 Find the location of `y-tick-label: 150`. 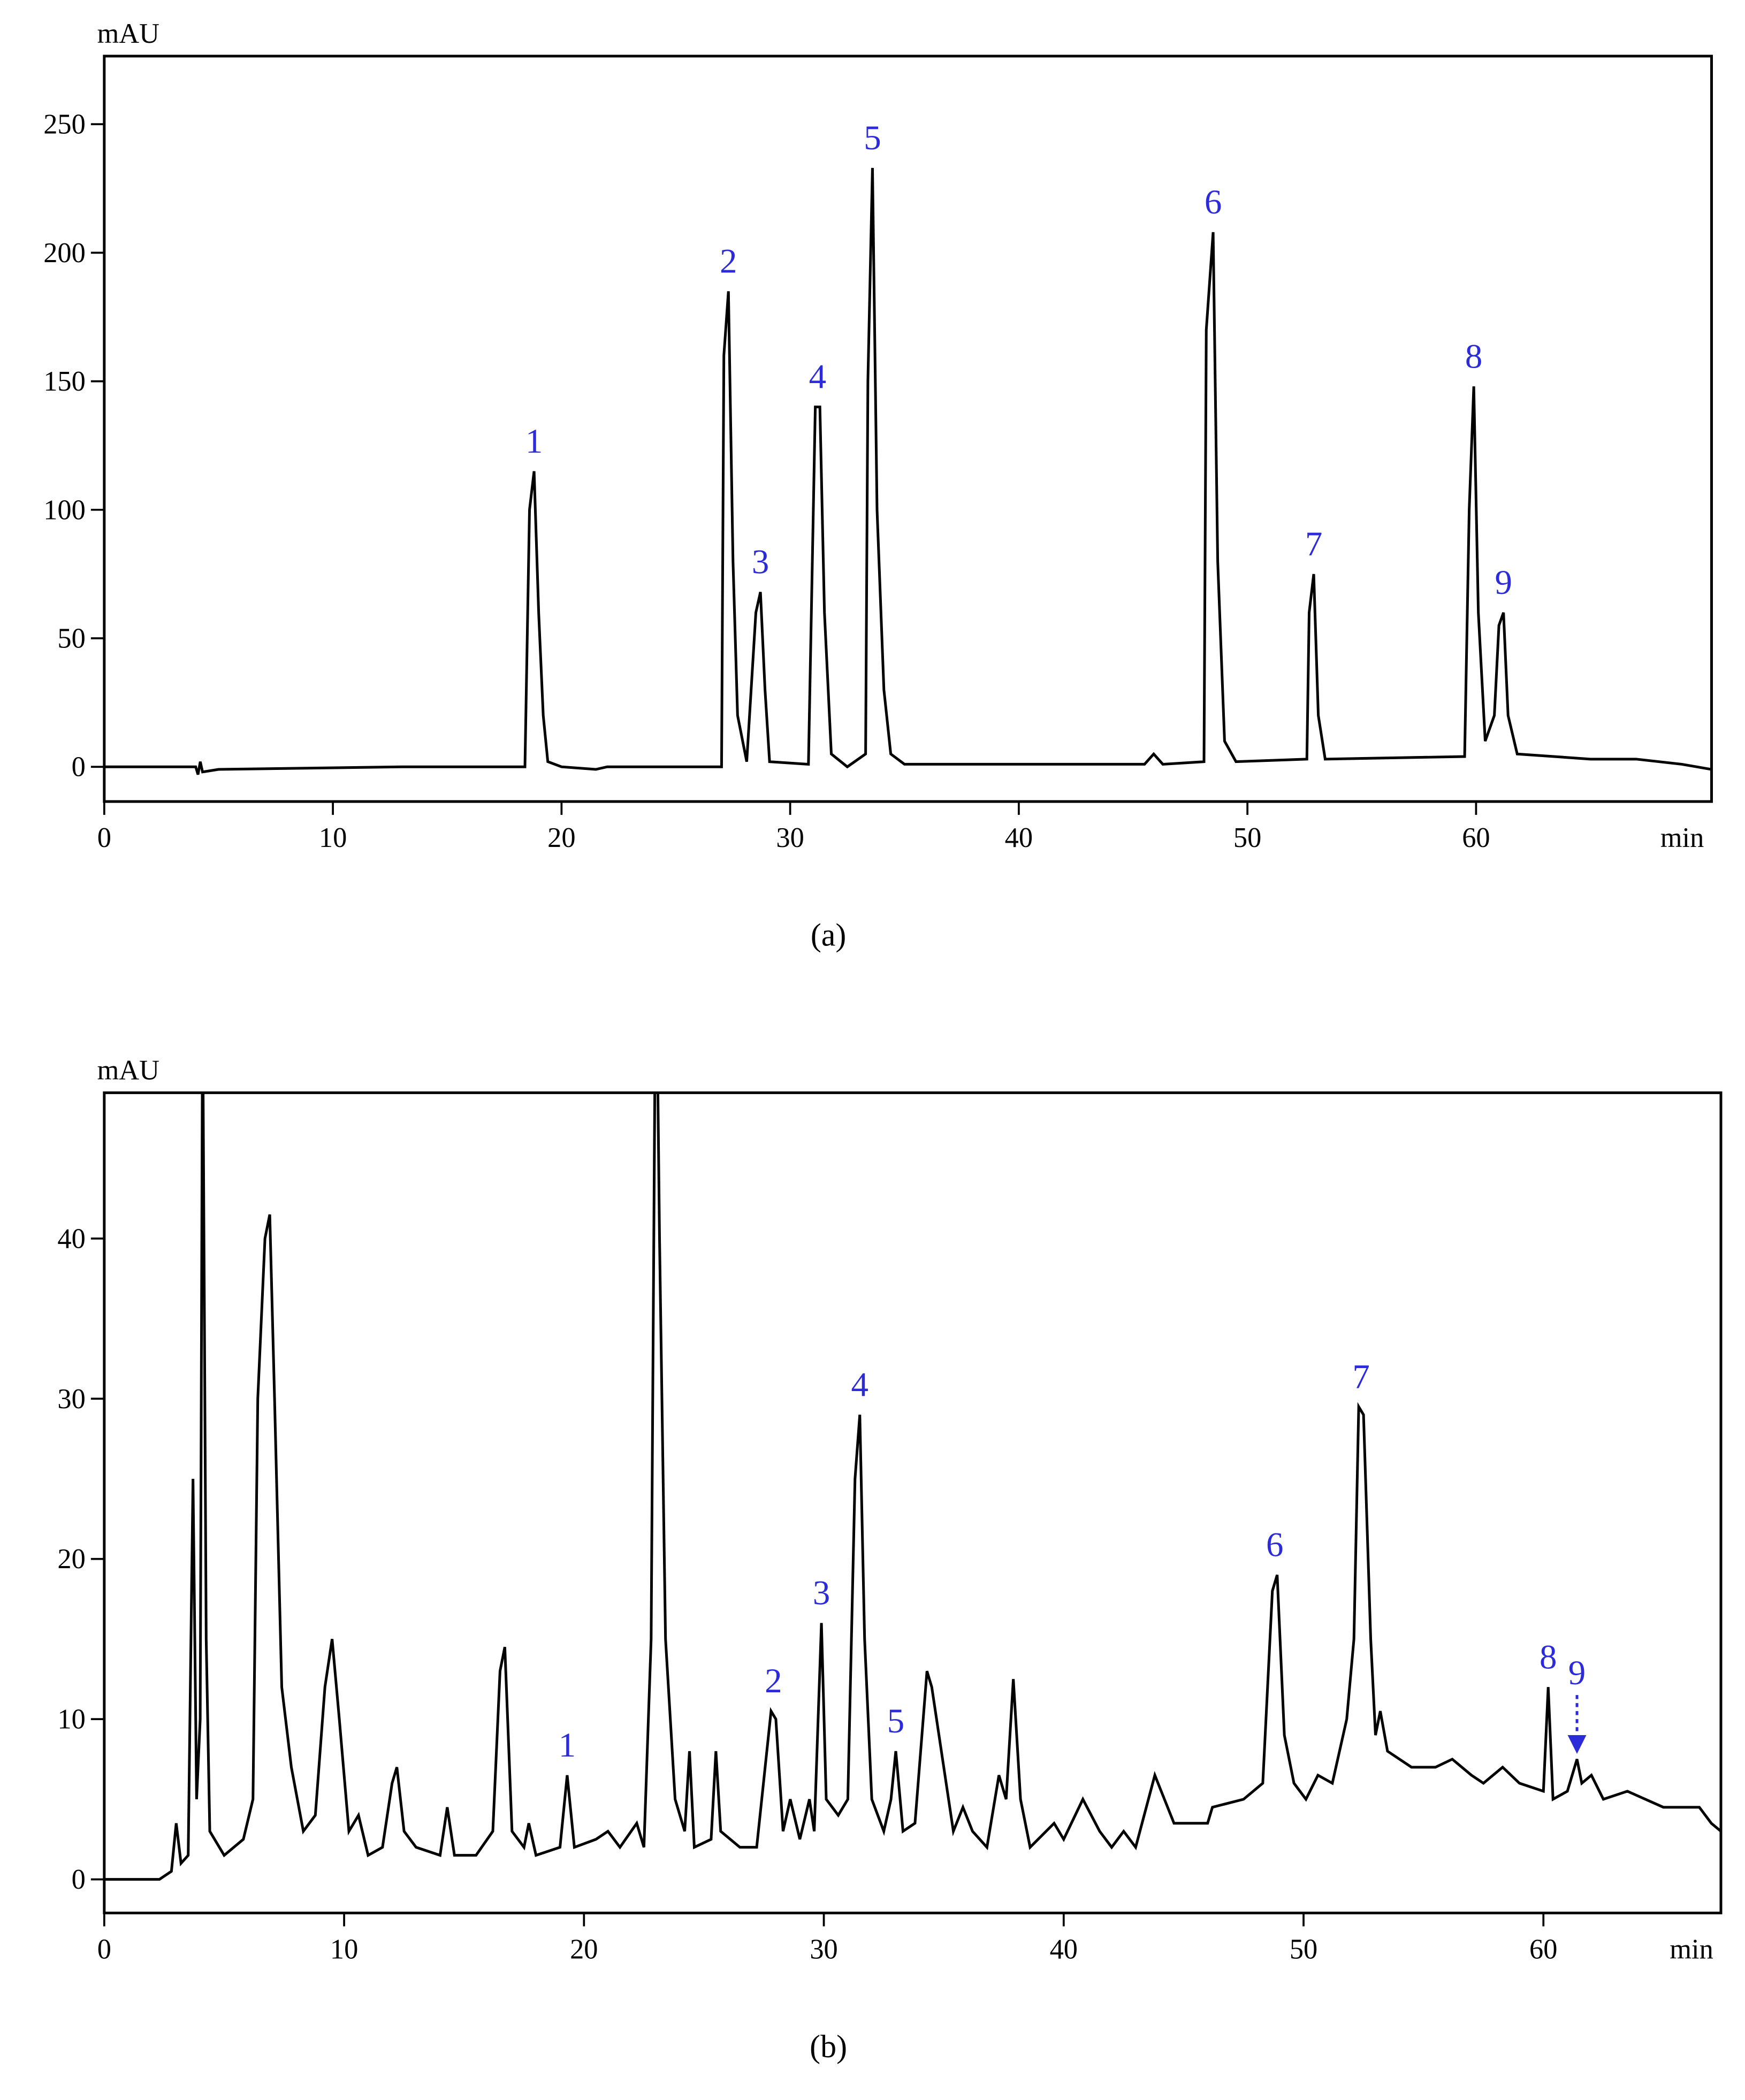

y-tick-label: 150 is located at coordinates (64, 381).